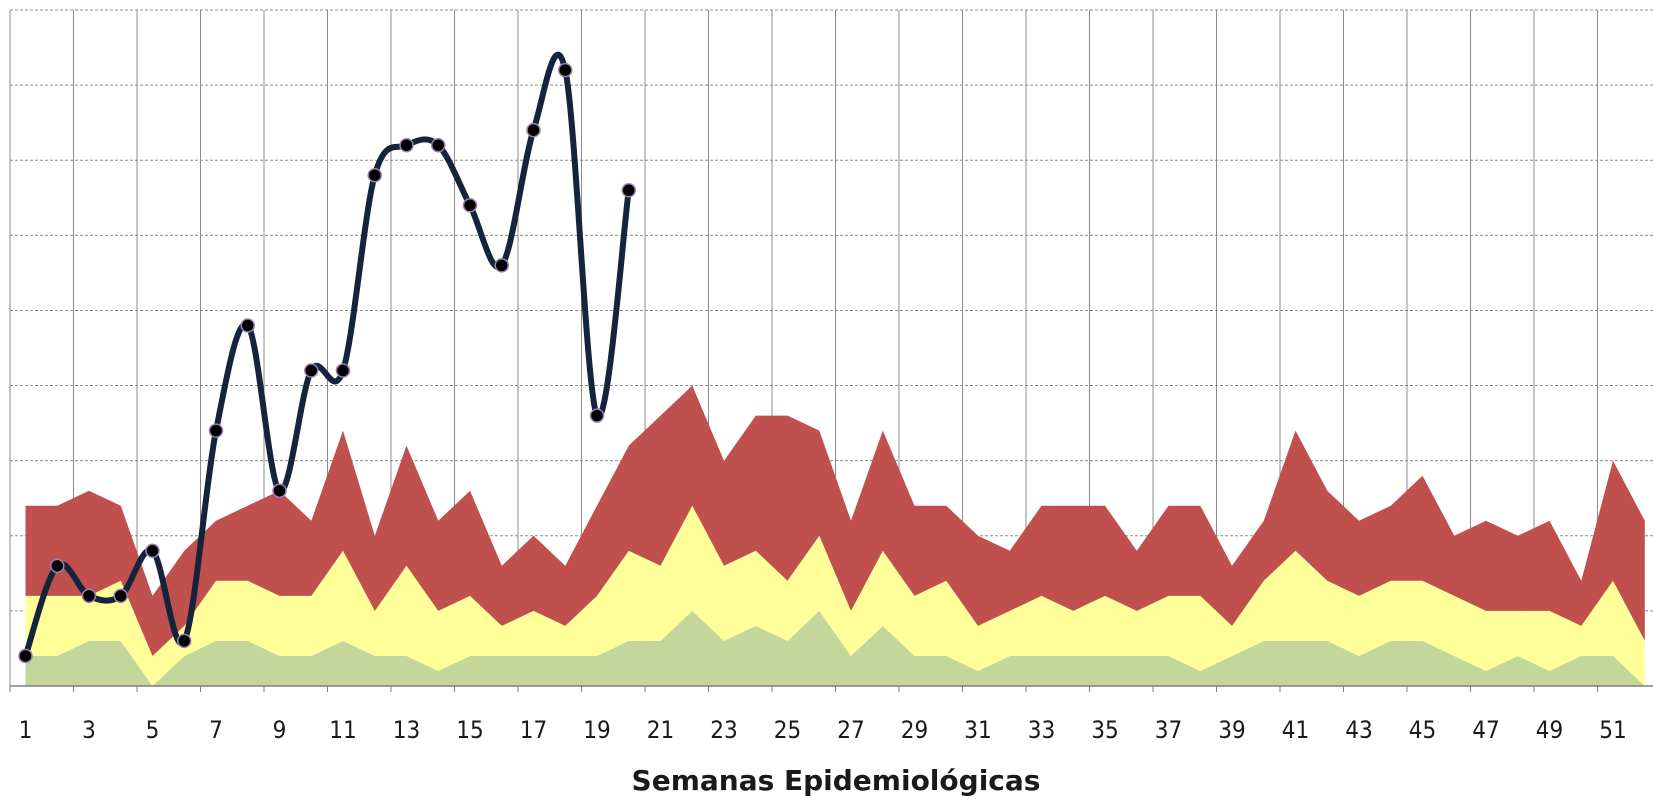 This screenshot has width=1653, height=799. I want to click on x-tick-label: 15, so click(469, 730).